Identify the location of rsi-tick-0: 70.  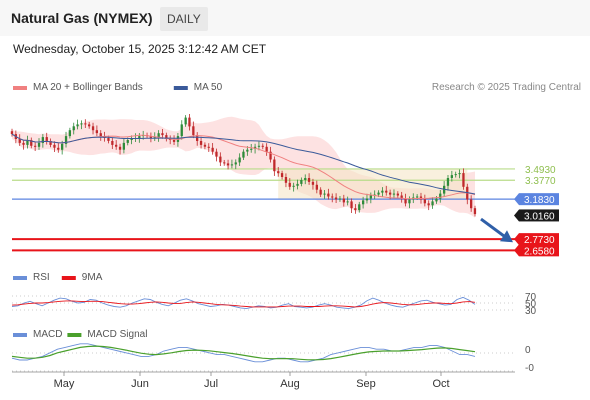
(531, 297).